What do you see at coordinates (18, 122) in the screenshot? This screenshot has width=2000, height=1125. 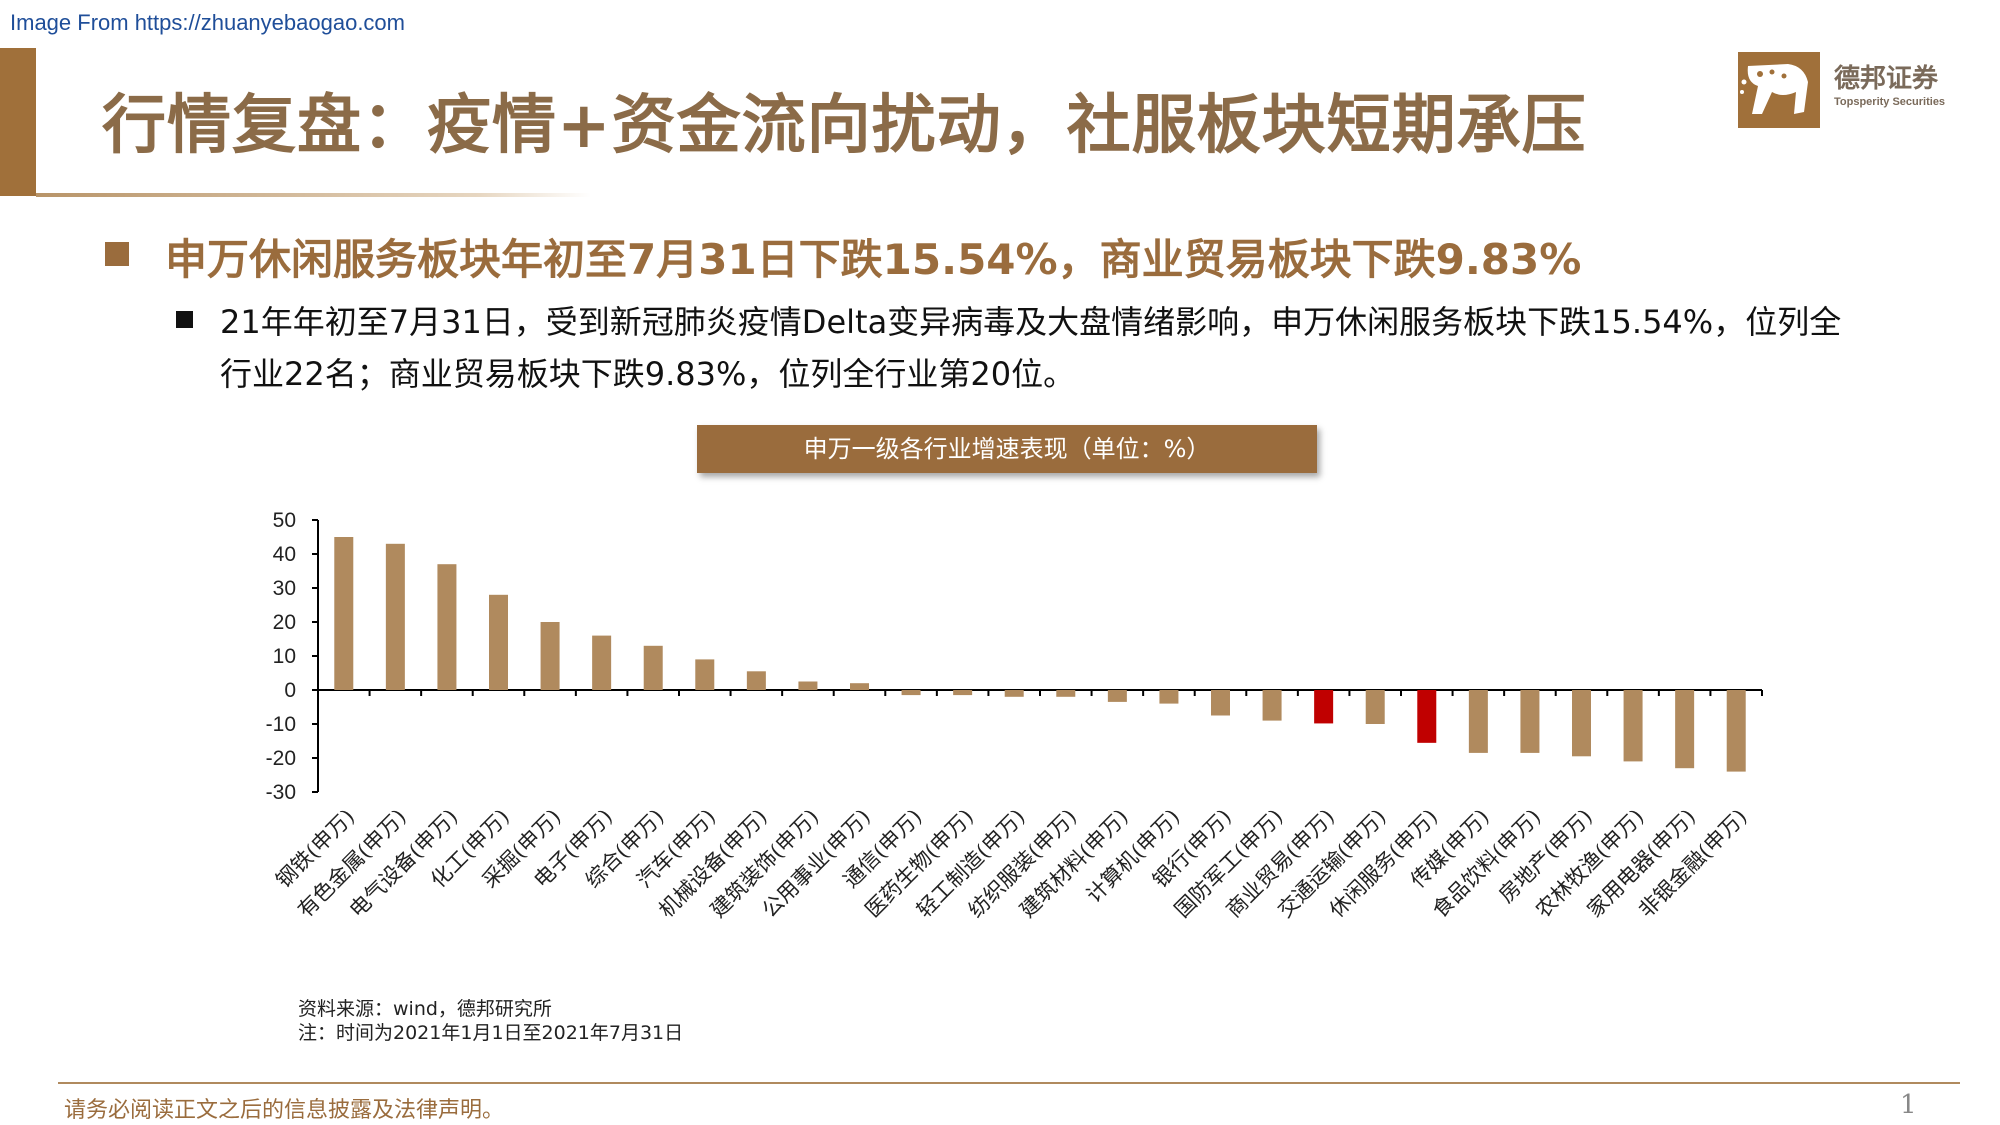 I see `title-accent-bar` at bounding box center [18, 122].